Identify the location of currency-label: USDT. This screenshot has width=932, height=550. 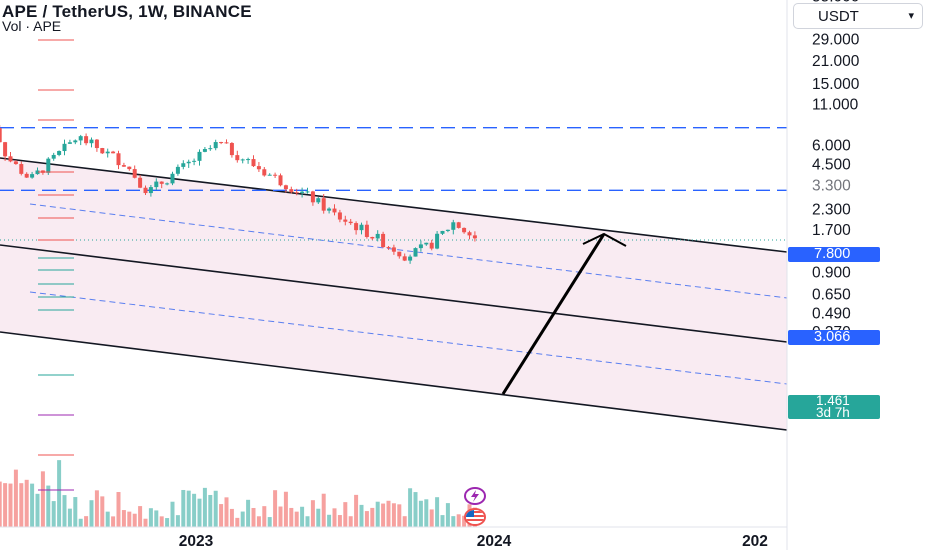
(838, 16).